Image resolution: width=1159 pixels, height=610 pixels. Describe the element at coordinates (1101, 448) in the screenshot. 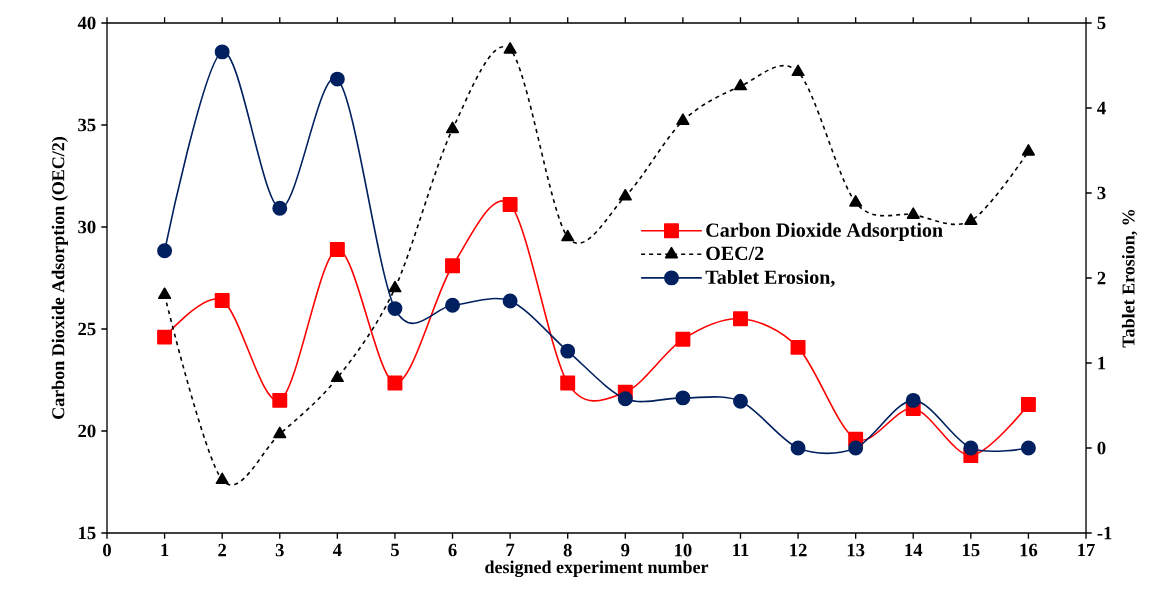

I see `y2-tick-label: 0` at that location.